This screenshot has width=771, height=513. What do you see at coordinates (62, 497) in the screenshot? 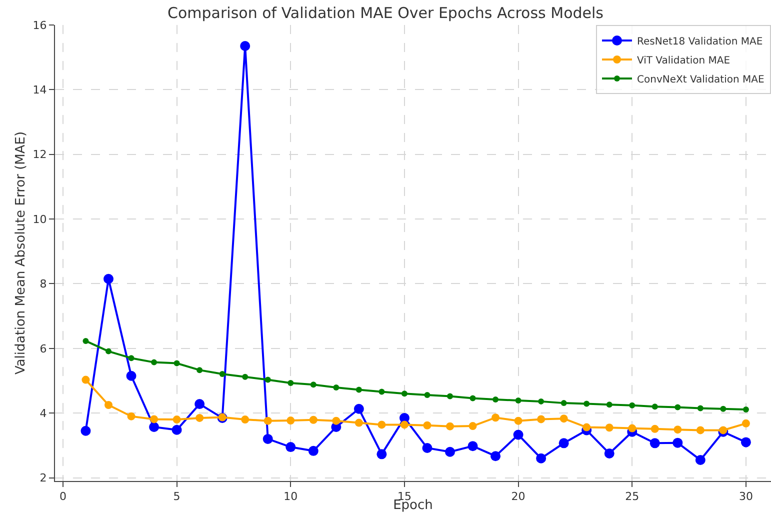
I see `x-tick-label: 0` at bounding box center [62, 497].